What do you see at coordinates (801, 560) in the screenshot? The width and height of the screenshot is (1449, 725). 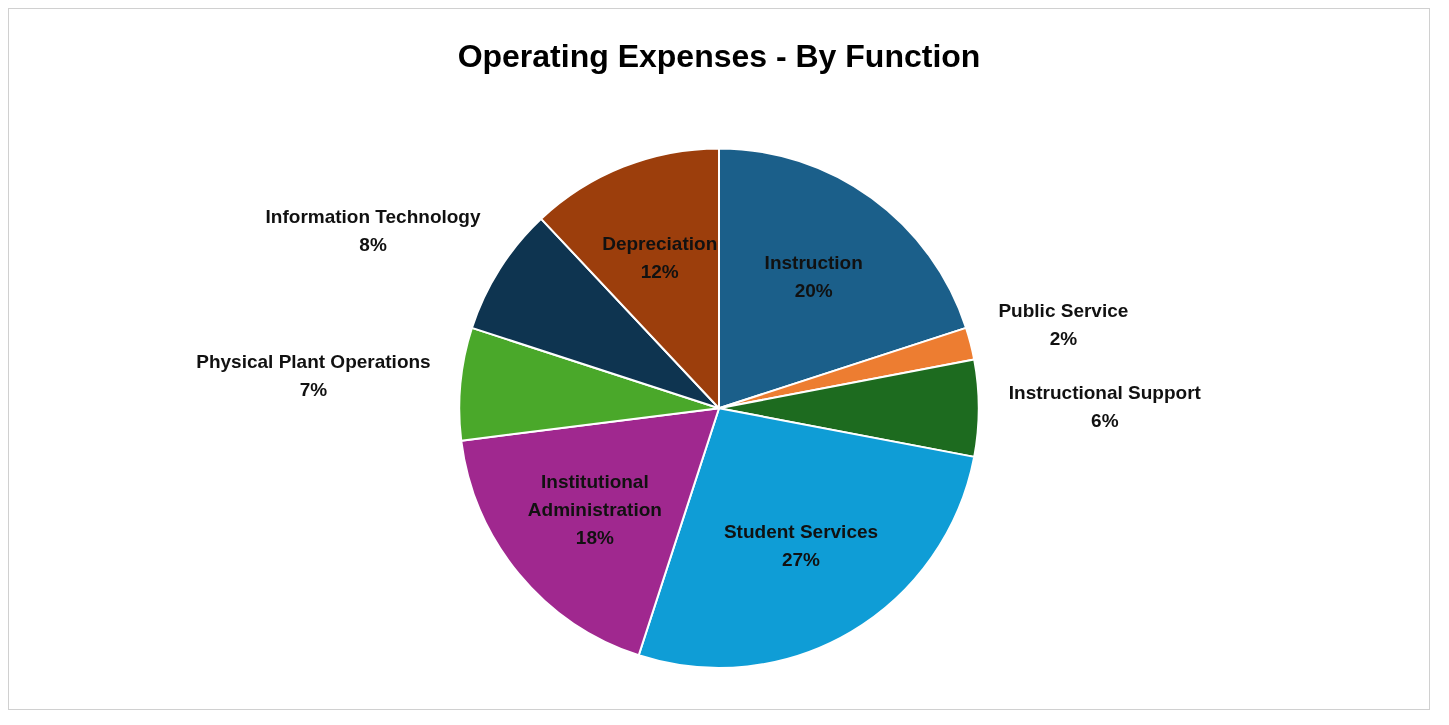 I see `data-label: 27%` at bounding box center [801, 560].